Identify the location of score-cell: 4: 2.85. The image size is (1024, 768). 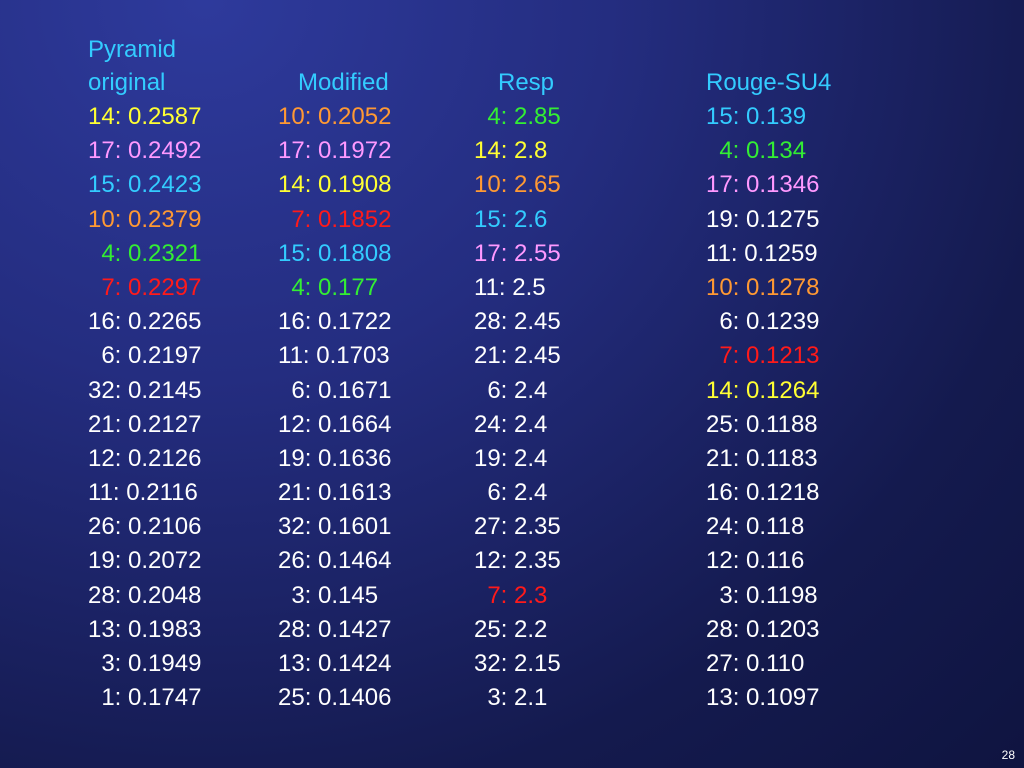
(517, 116).